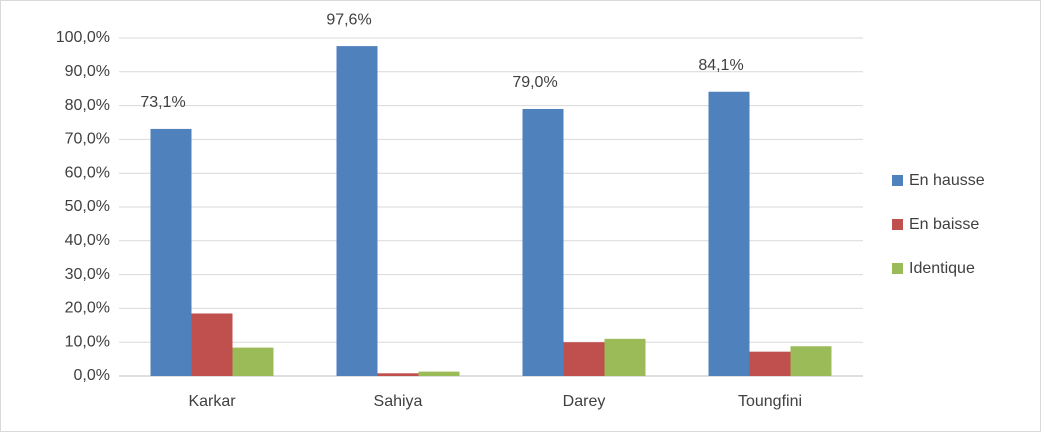 The width and height of the screenshot is (1041, 437). Describe the element at coordinates (720, 65) in the screenshot. I see `data-label: 84,1%` at that location.